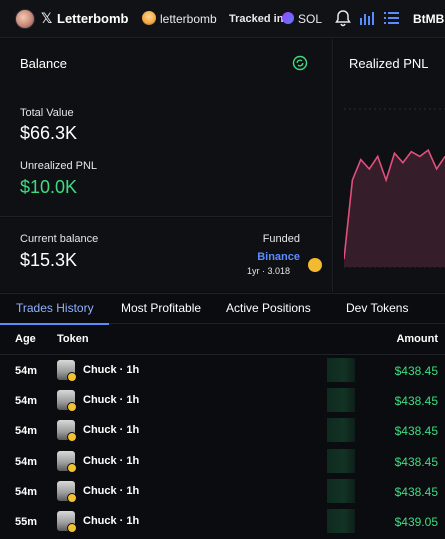 Image resolution: width=445 pixels, height=539 pixels. I want to click on row-amount: $439.05, so click(416, 522).